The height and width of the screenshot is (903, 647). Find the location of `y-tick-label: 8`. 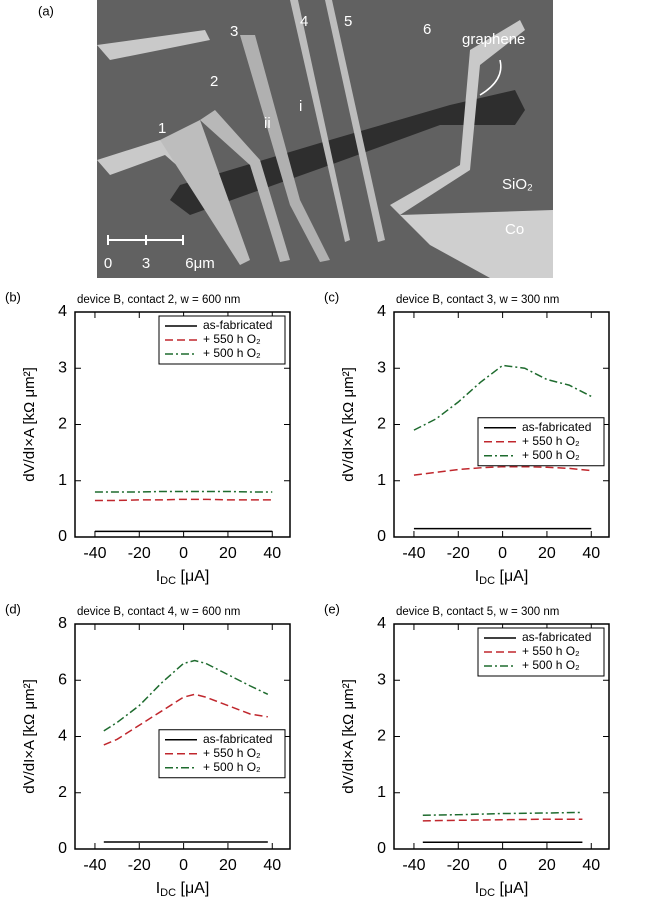

y-tick-label: 8 is located at coordinates (62, 623).